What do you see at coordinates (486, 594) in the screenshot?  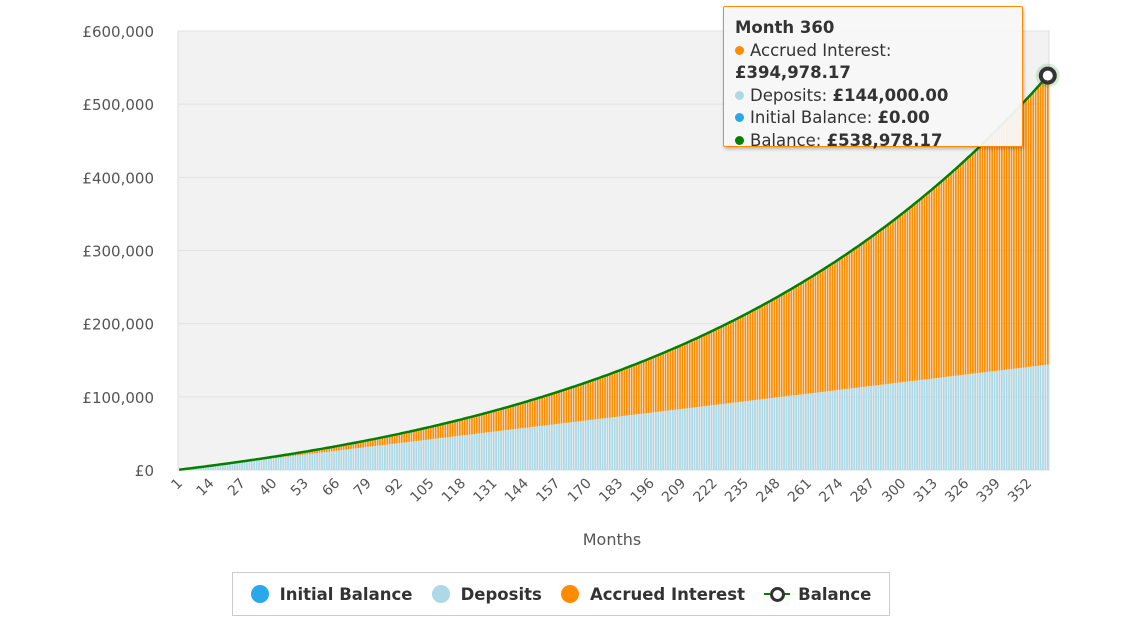 I see `legend-item-deposits: Deposits` at bounding box center [486, 594].